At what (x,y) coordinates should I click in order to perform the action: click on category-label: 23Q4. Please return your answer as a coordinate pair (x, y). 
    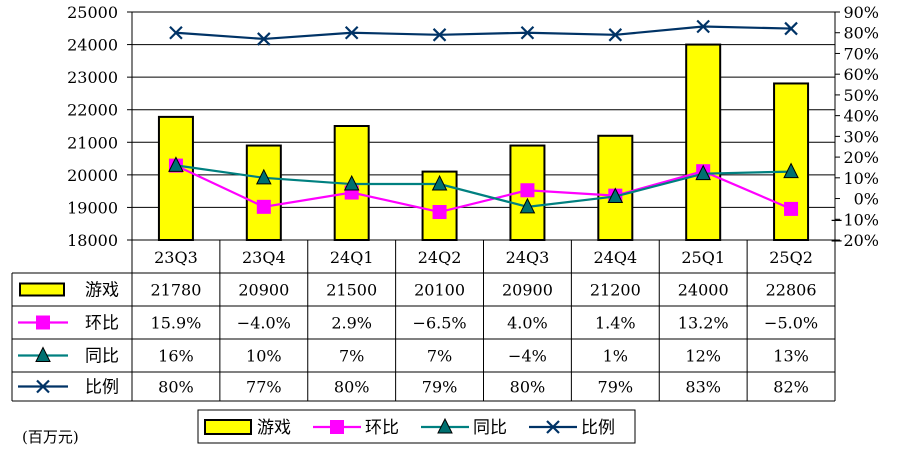
    Looking at the image, I should click on (264, 257).